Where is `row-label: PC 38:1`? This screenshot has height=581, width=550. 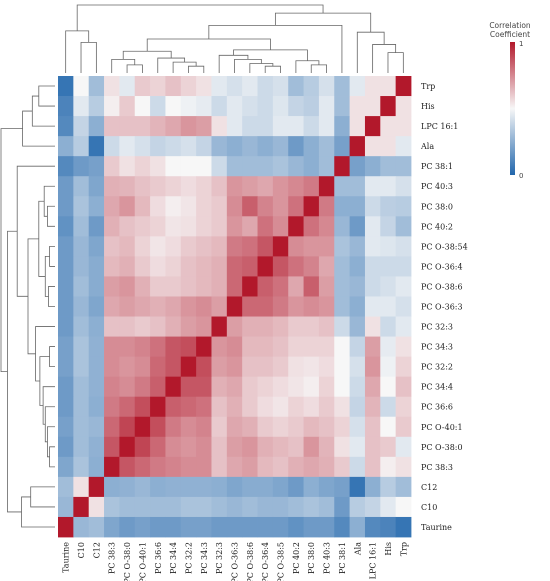 row-label: PC 38:1 is located at coordinates (437, 166).